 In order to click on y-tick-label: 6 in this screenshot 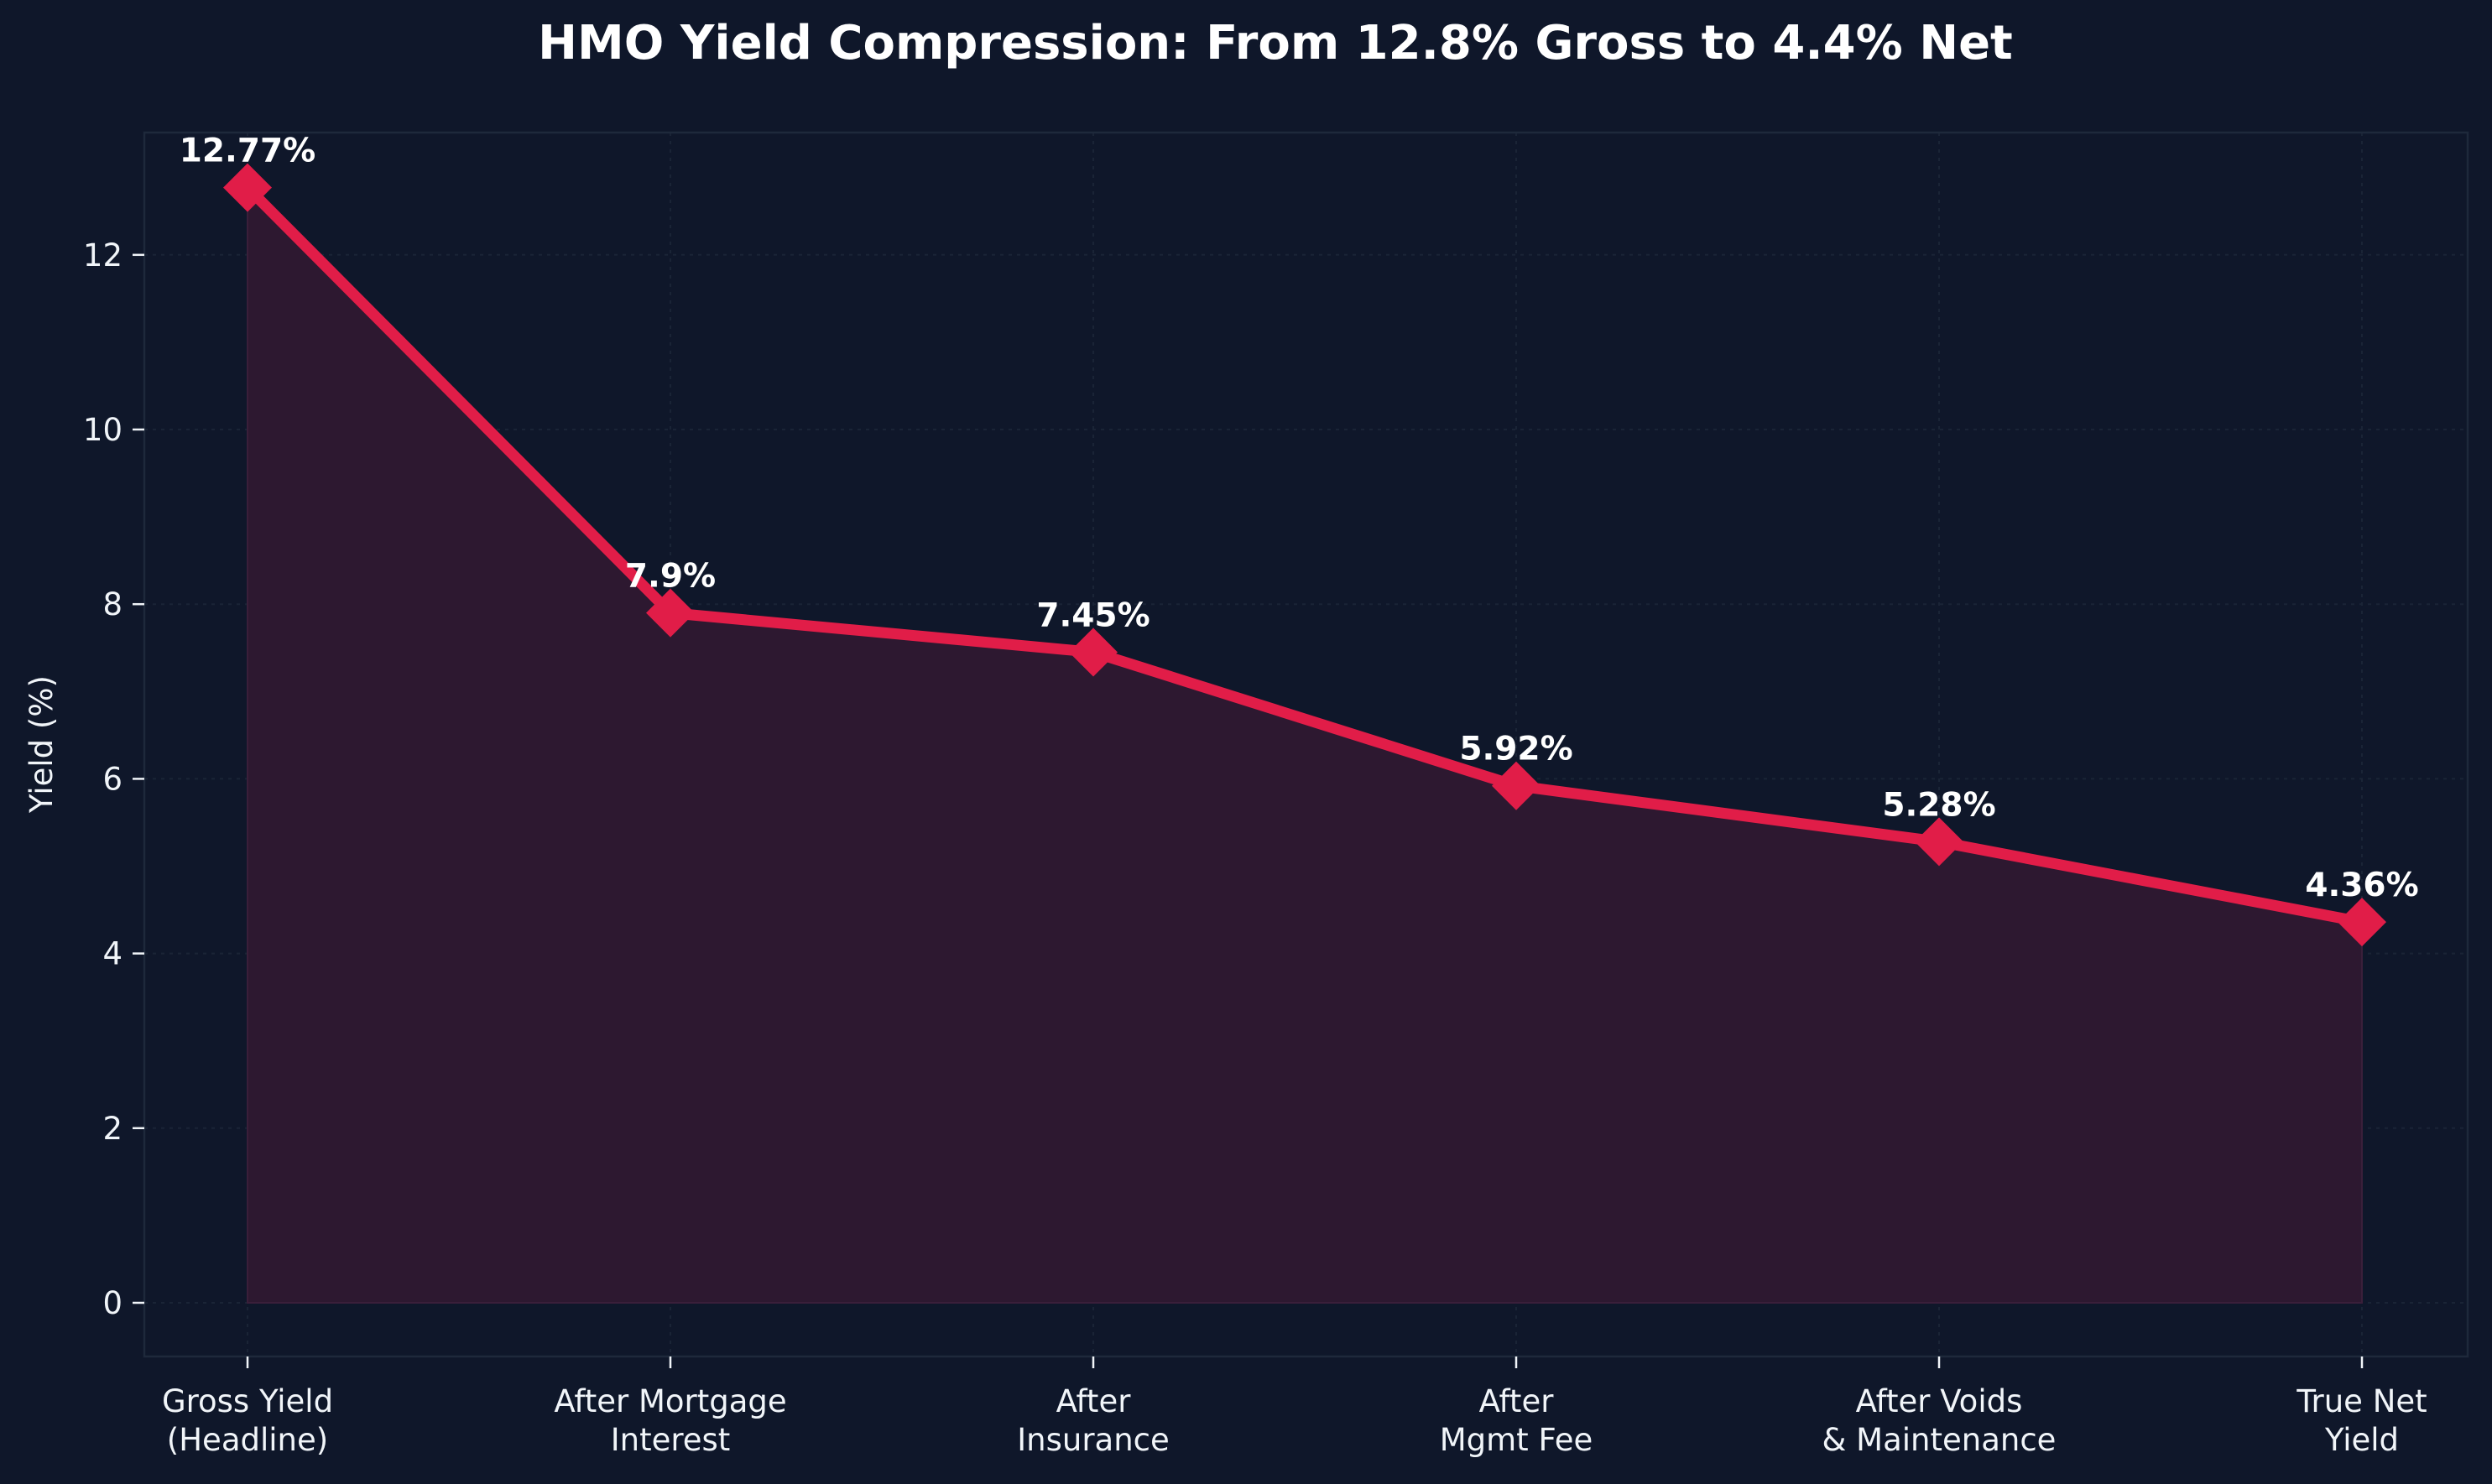, I will do `click(112, 779)`.